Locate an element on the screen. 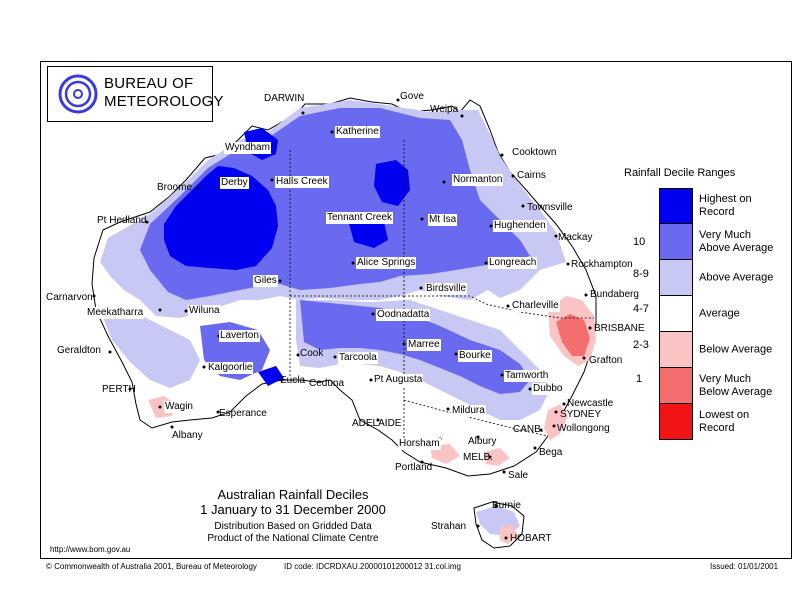  place-label-katherine: Katherine is located at coordinates (357, 132).